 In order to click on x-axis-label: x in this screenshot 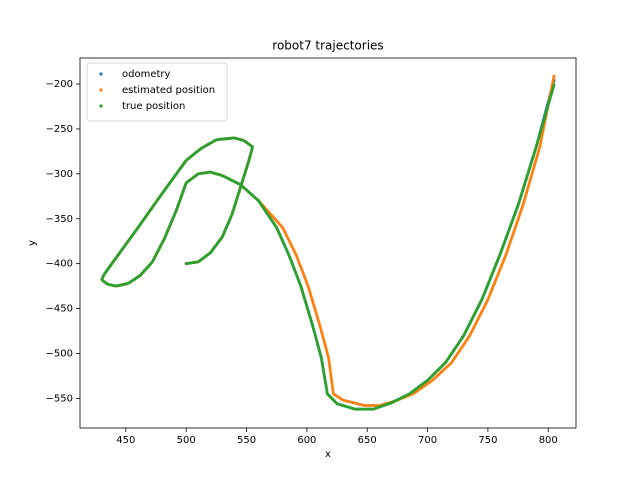, I will do `click(328, 454)`.